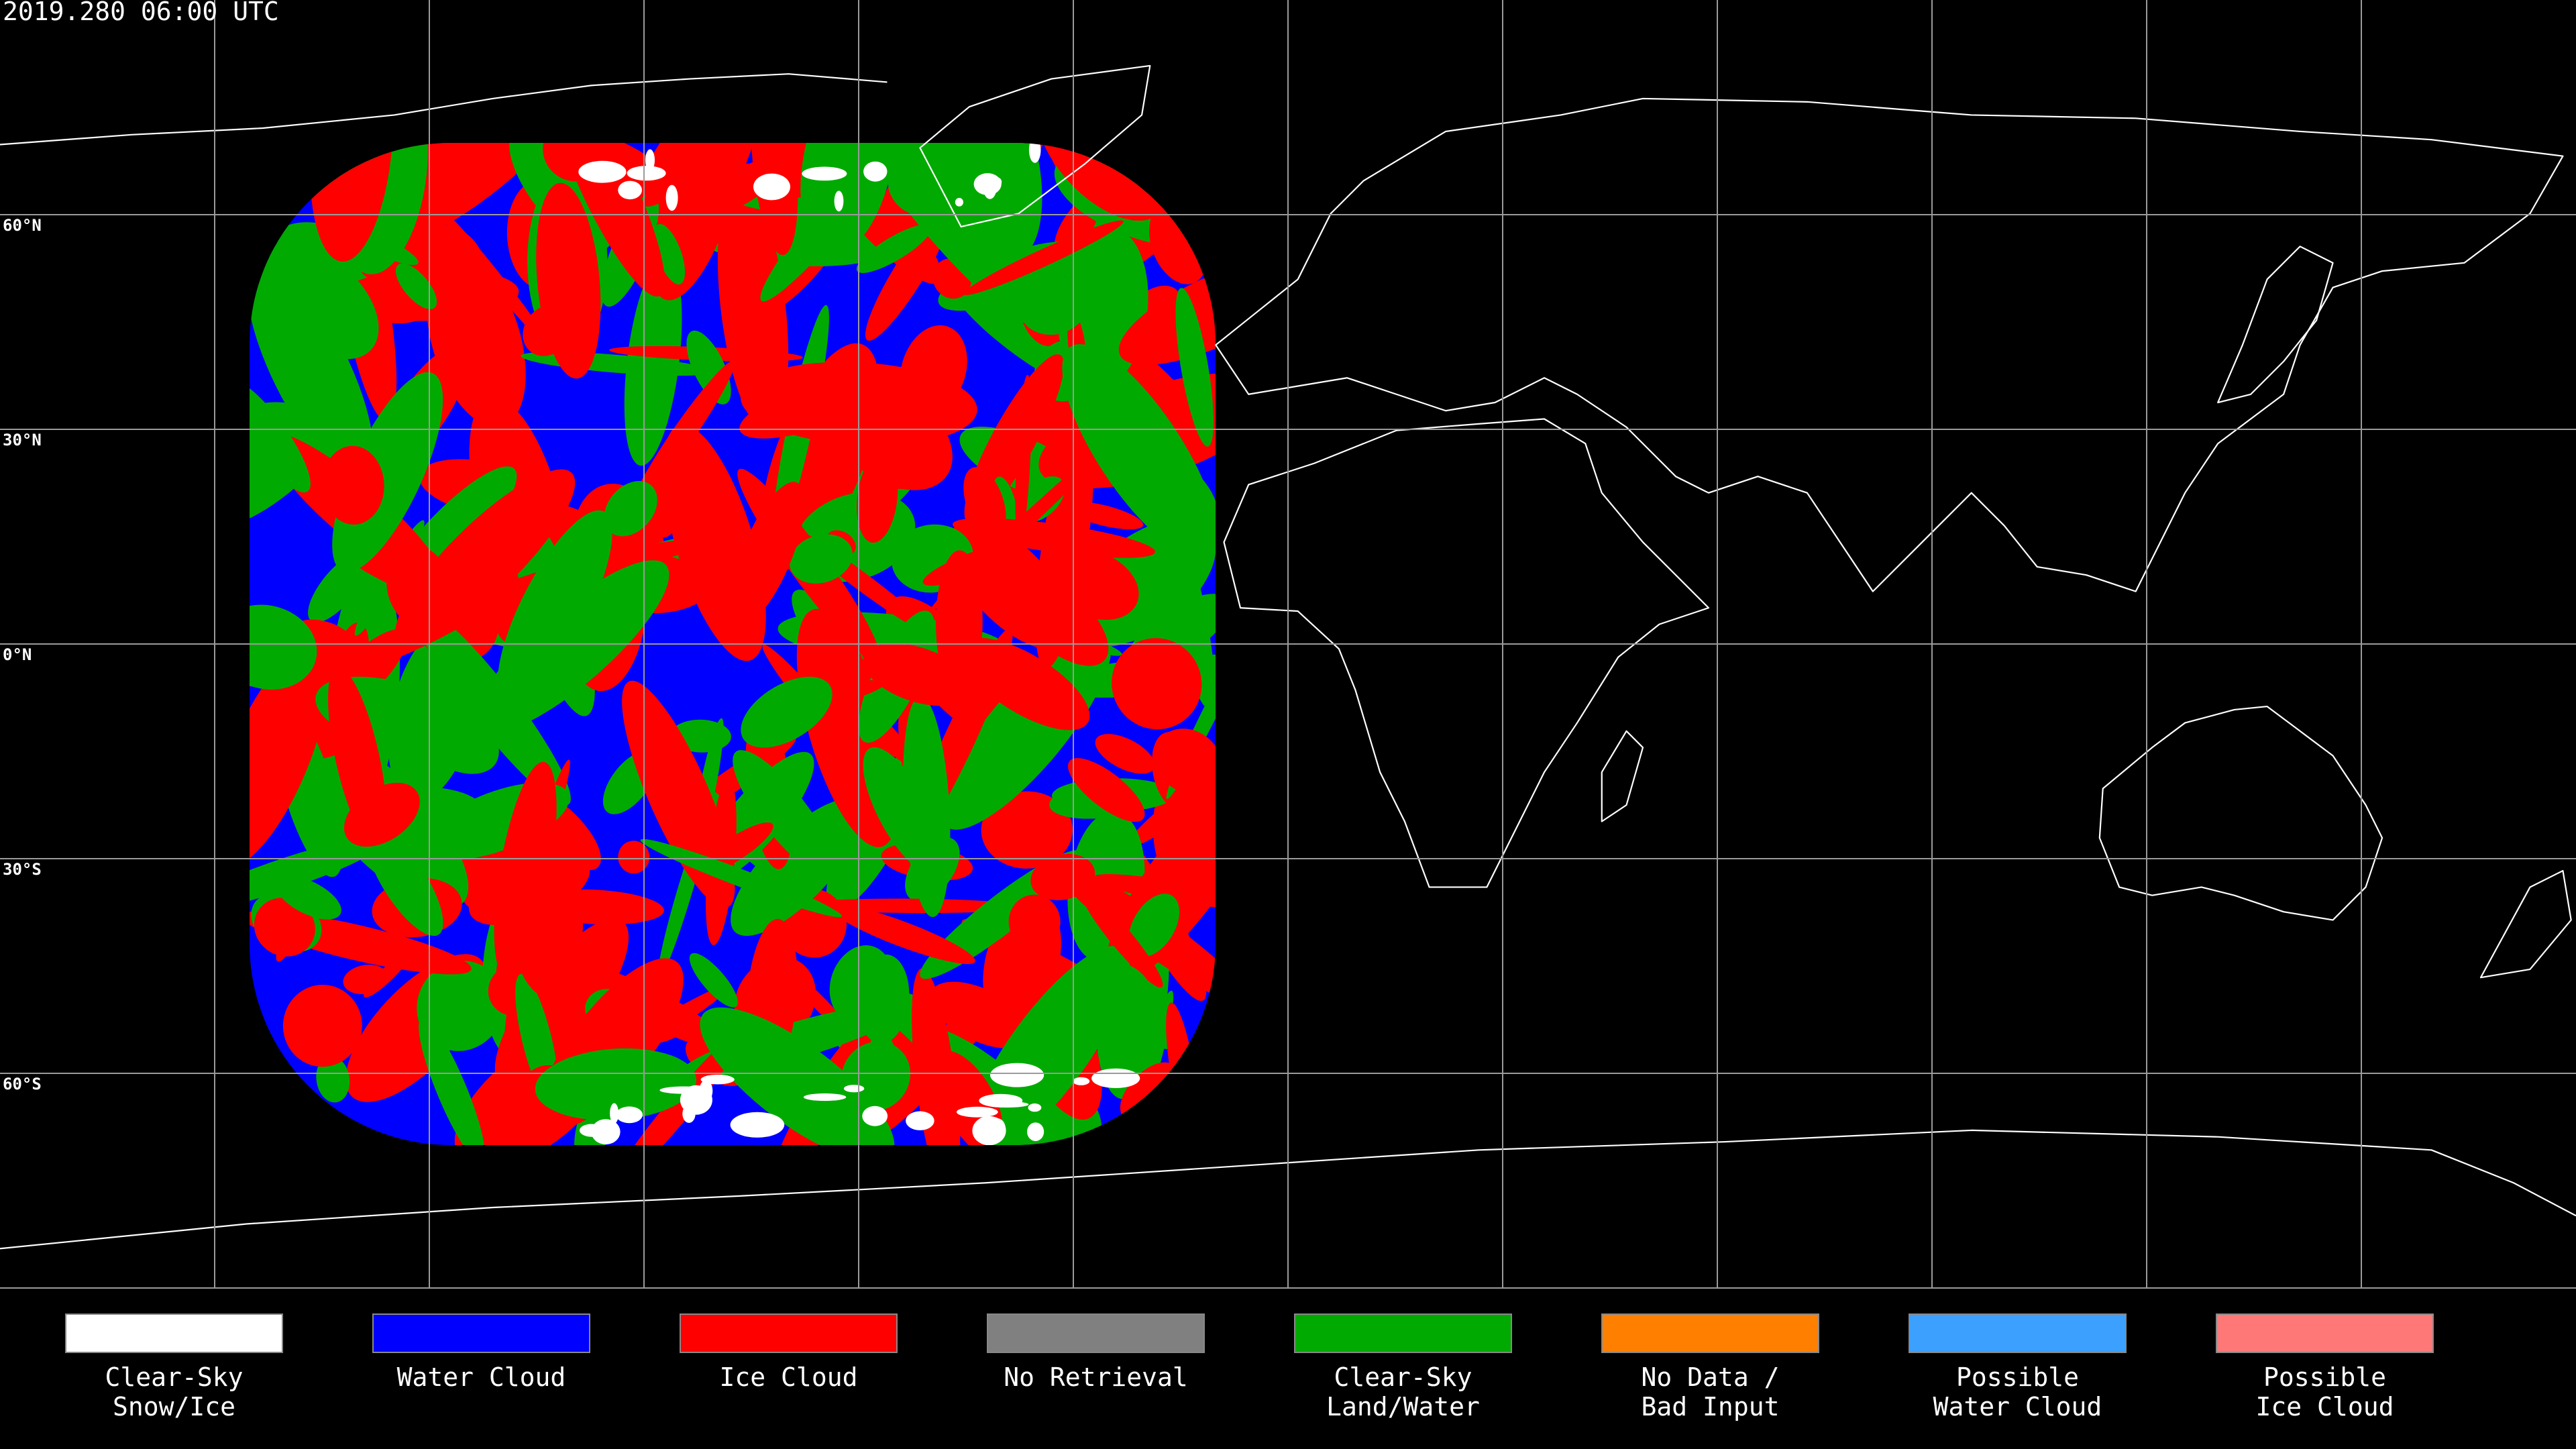  What do you see at coordinates (17, 654) in the screenshot?
I see `latitude-label: 0°N` at bounding box center [17, 654].